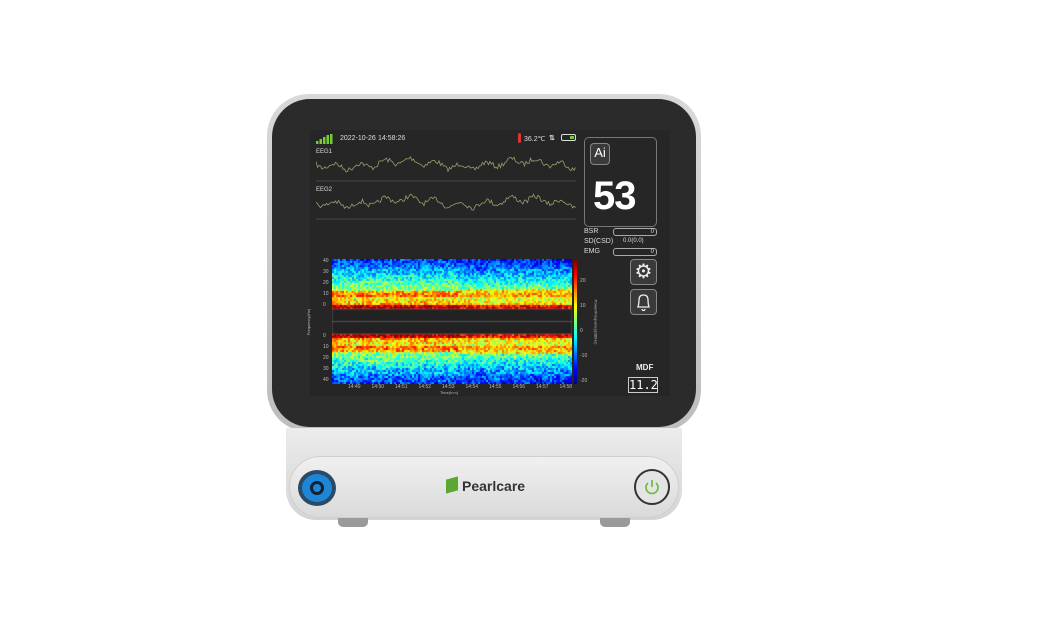 This screenshot has width=1060, height=620. Describe the element at coordinates (581, 331) in the screenshot. I see `colorbar-tick: 0` at that location.